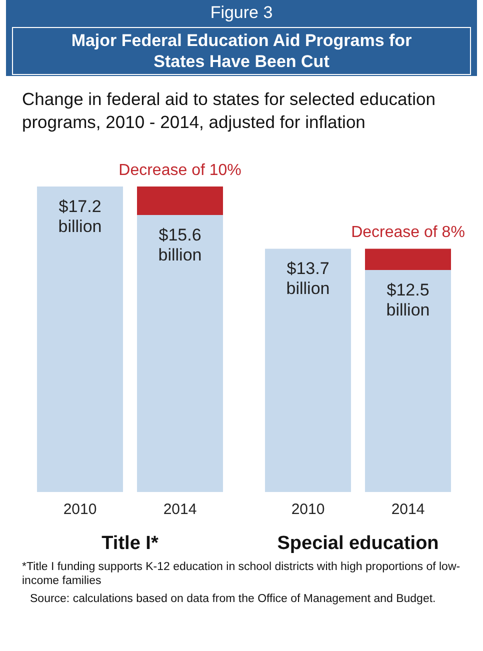 The width and height of the screenshot is (483, 651). What do you see at coordinates (358, 543) in the screenshot?
I see `x-axis-title: Special education` at bounding box center [358, 543].